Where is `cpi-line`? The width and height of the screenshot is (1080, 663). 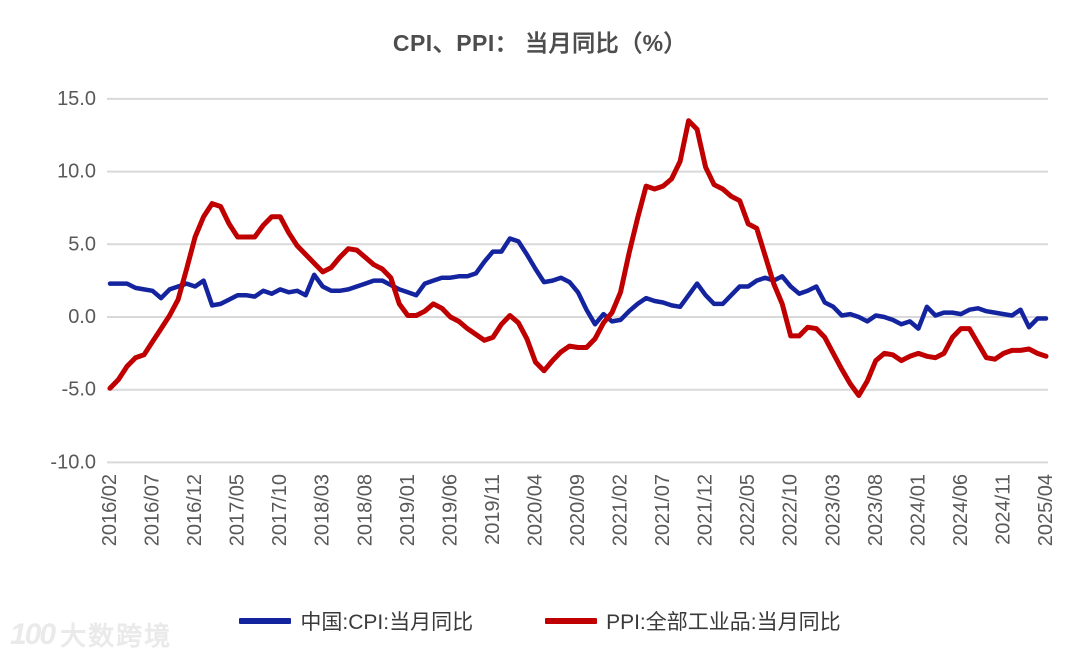
cpi-line is located at coordinates (578, 283).